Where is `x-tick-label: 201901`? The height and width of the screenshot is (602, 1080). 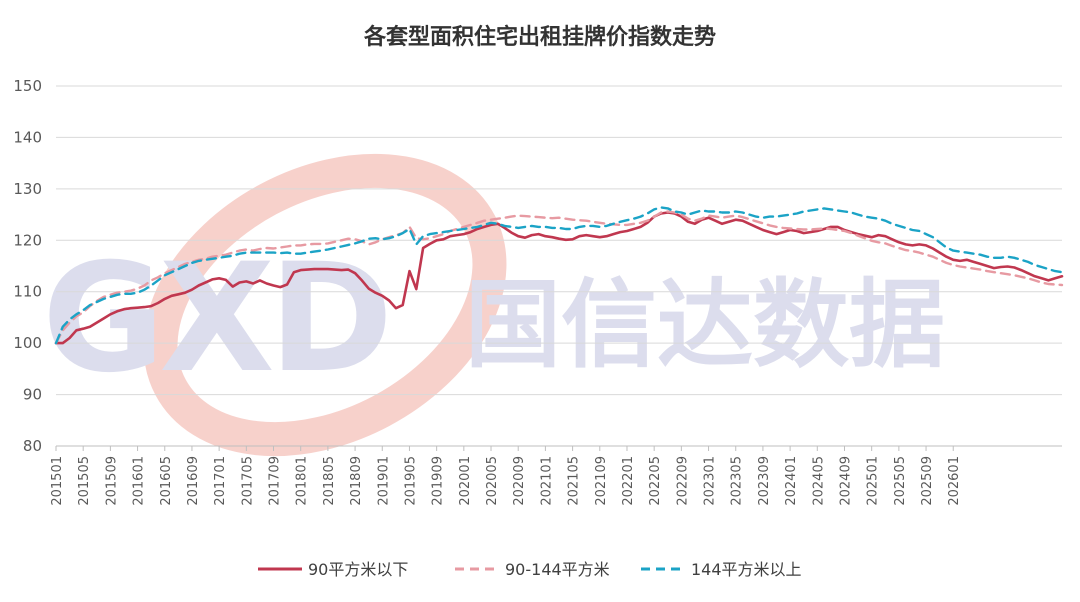 x-tick-label: 201901 is located at coordinates (383, 481).